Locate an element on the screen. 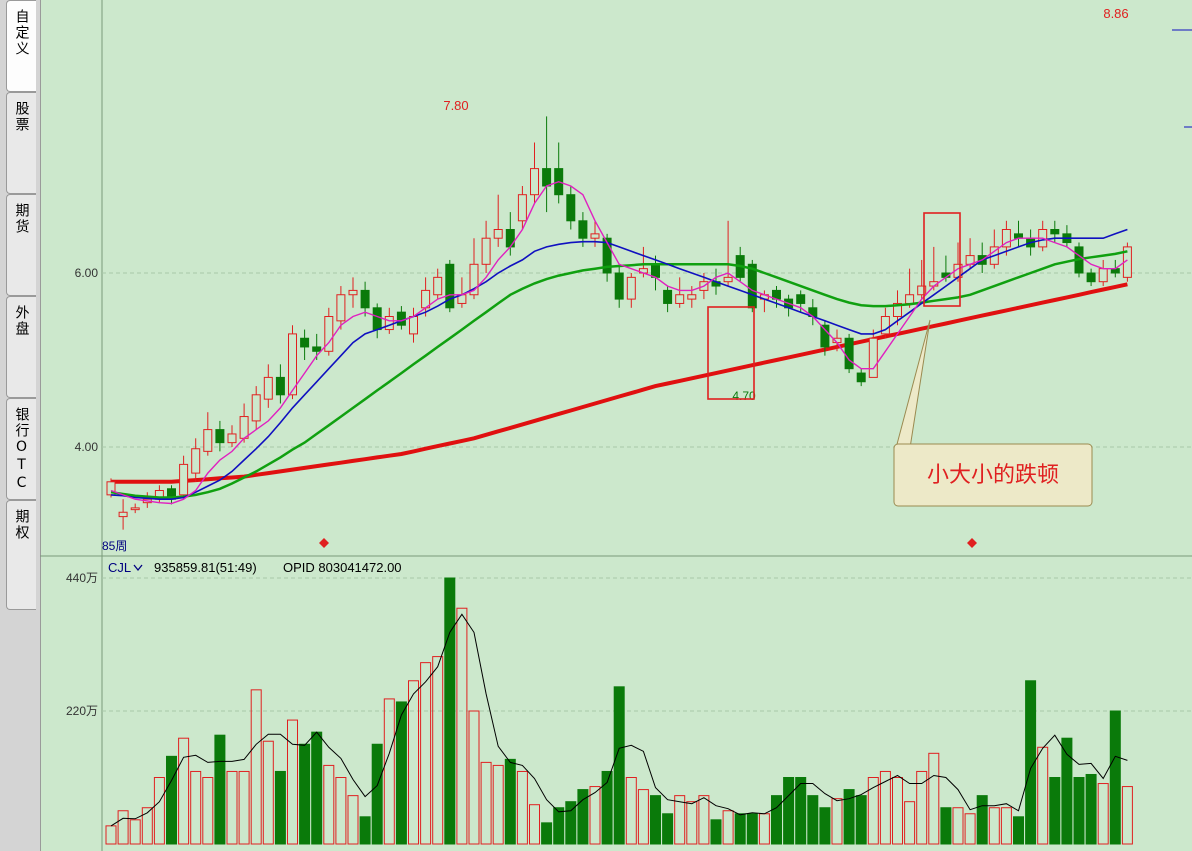  tab-stocks: 股票 is located at coordinates (21, 143).